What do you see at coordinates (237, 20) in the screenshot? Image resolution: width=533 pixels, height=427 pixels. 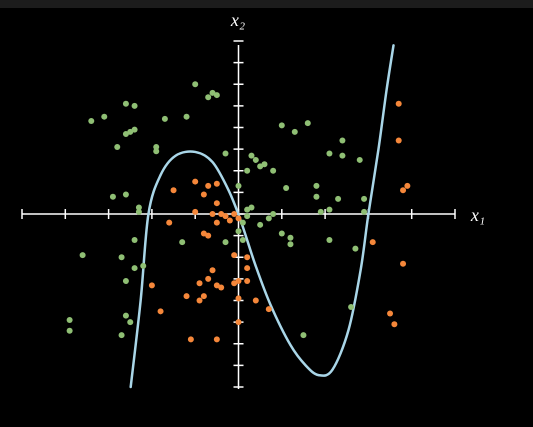 I see `y-axis-label: x₂` at bounding box center [237, 20].